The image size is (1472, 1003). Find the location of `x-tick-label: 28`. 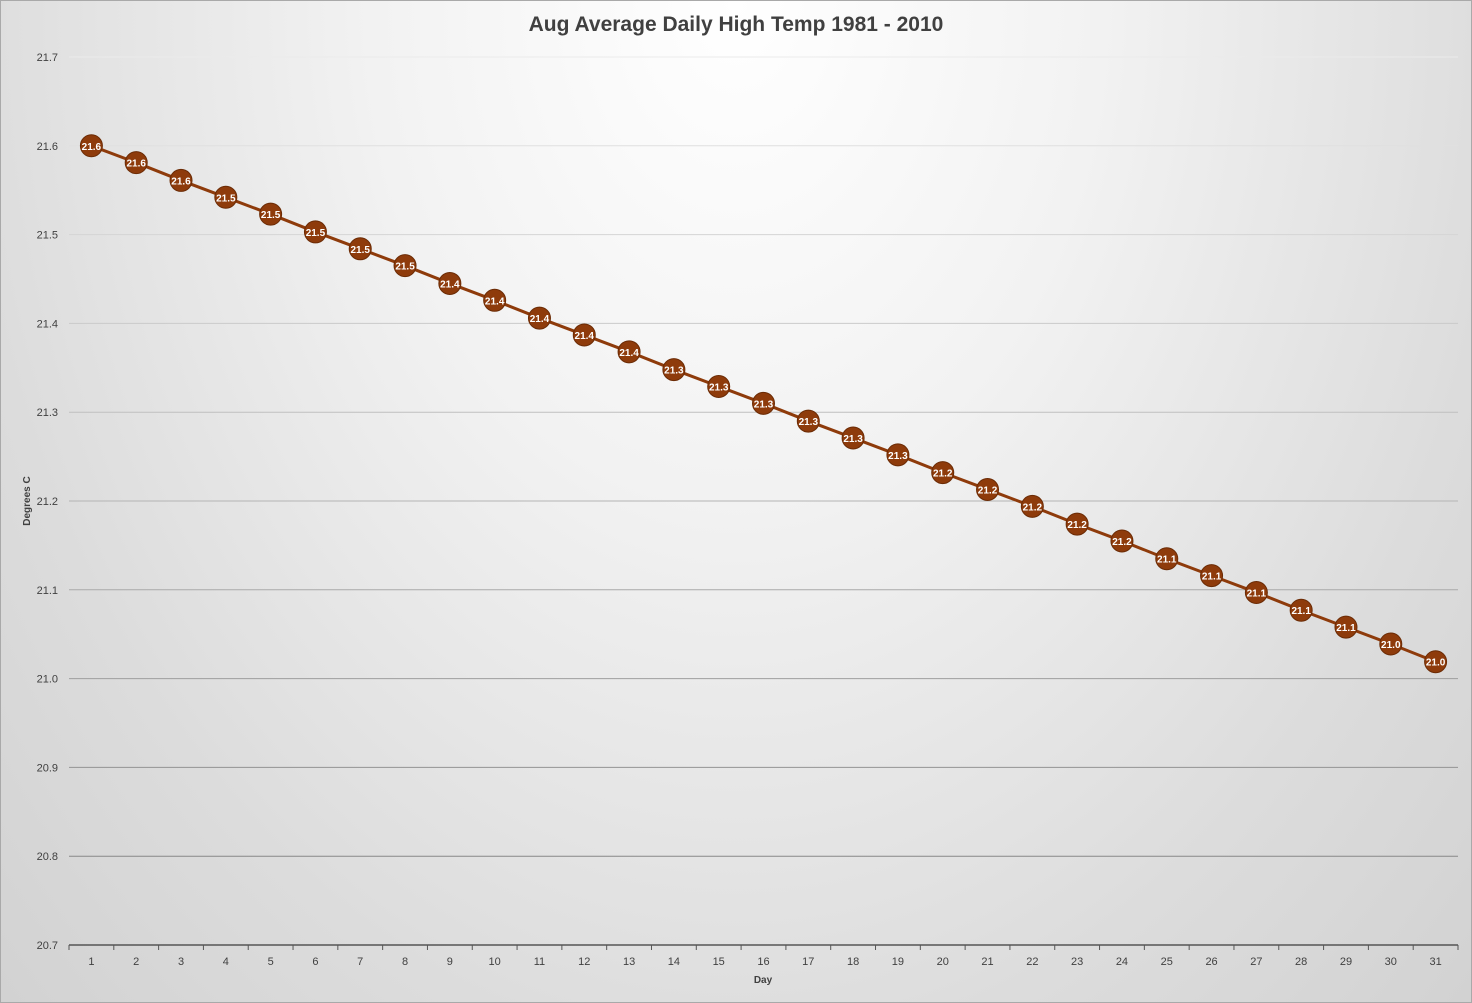

x-tick-label: 28 is located at coordinates (1301, 962).